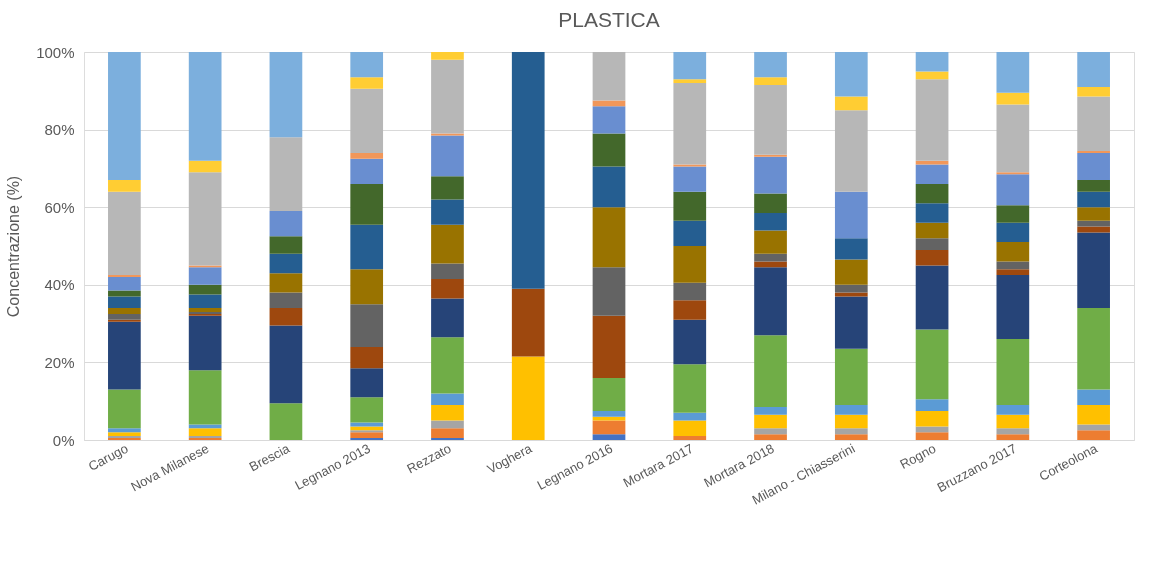  Describe the element at coordinates (14, 246) in the screenshot. I see `y-axis-title: Concentrazione (%)` at that location.